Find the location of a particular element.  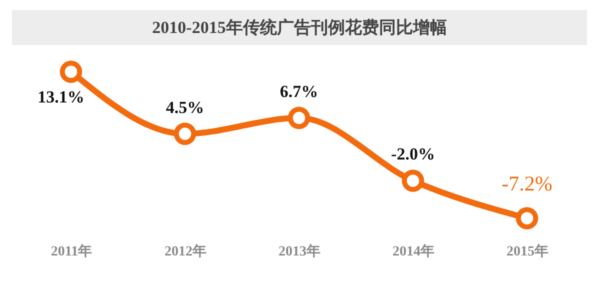

x-tick-label: 2012年 is located at coordinates (185, 252).